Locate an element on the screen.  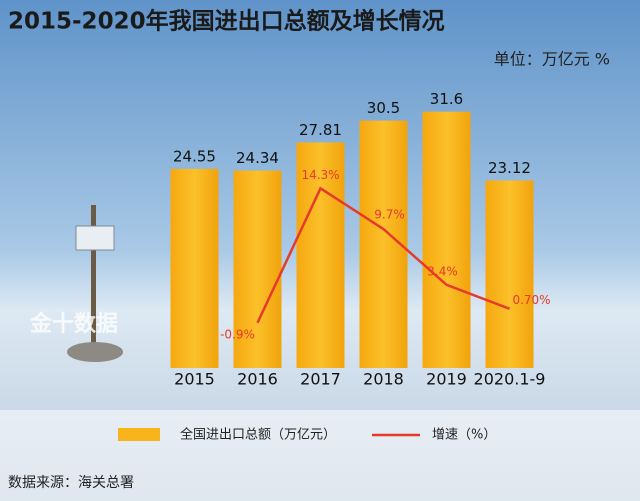
unit-note: 单位：万亿元 % is located at coordinates (552, 59).